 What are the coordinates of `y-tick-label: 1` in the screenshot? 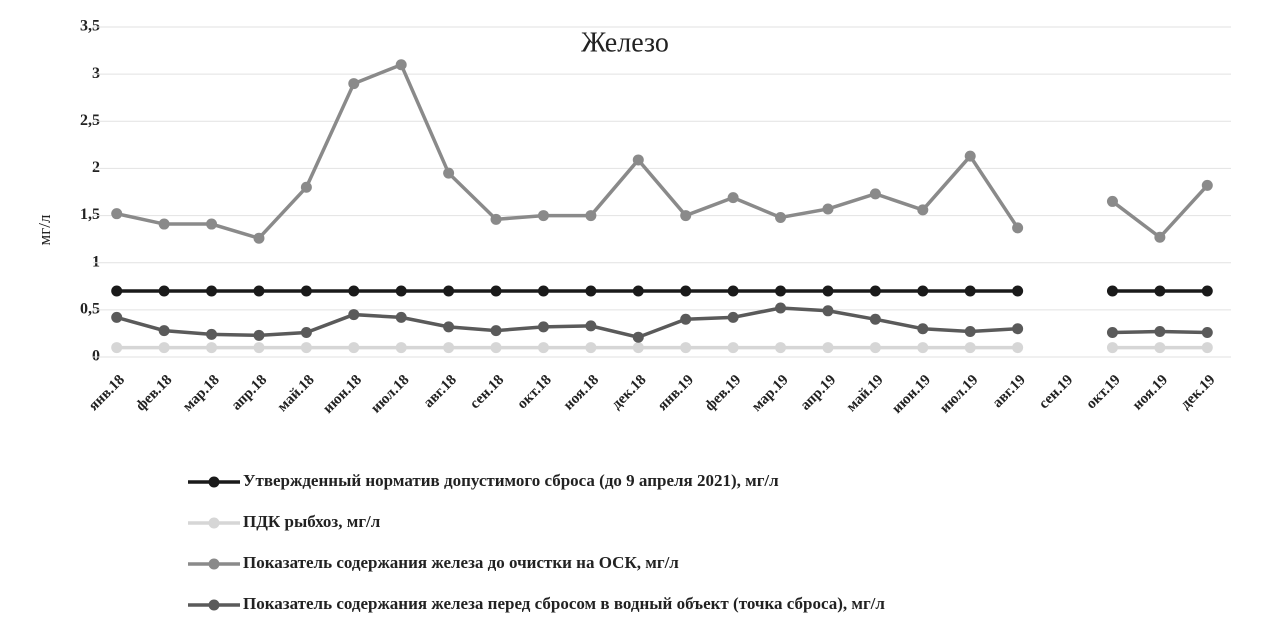 It's located at (96, 261).